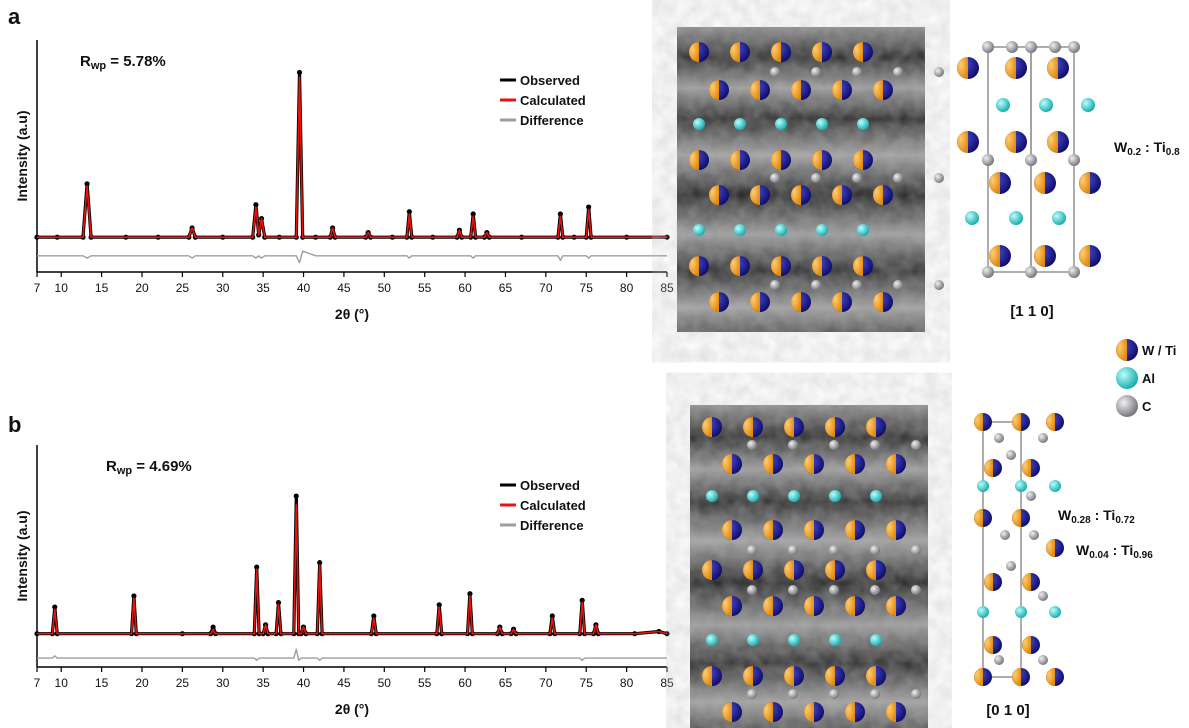 The width and height of the screenshot is (1189, 728). I want to click on subscript: 0.72, so click(1125, 520).